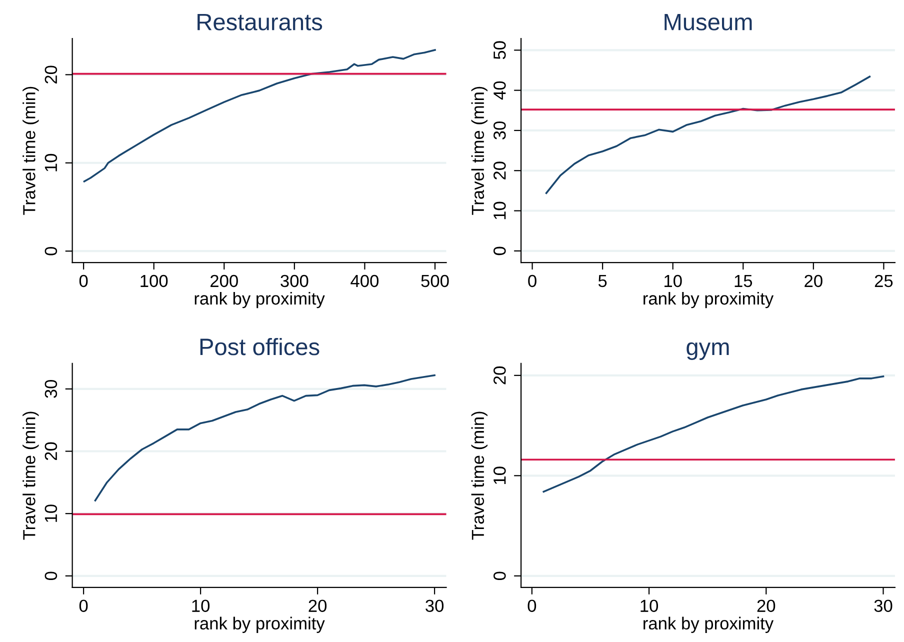  What do you see at coordinates (435, 281) in the screenshot?
I see `x-tick-label: 500` at bounding box center [435, 281].